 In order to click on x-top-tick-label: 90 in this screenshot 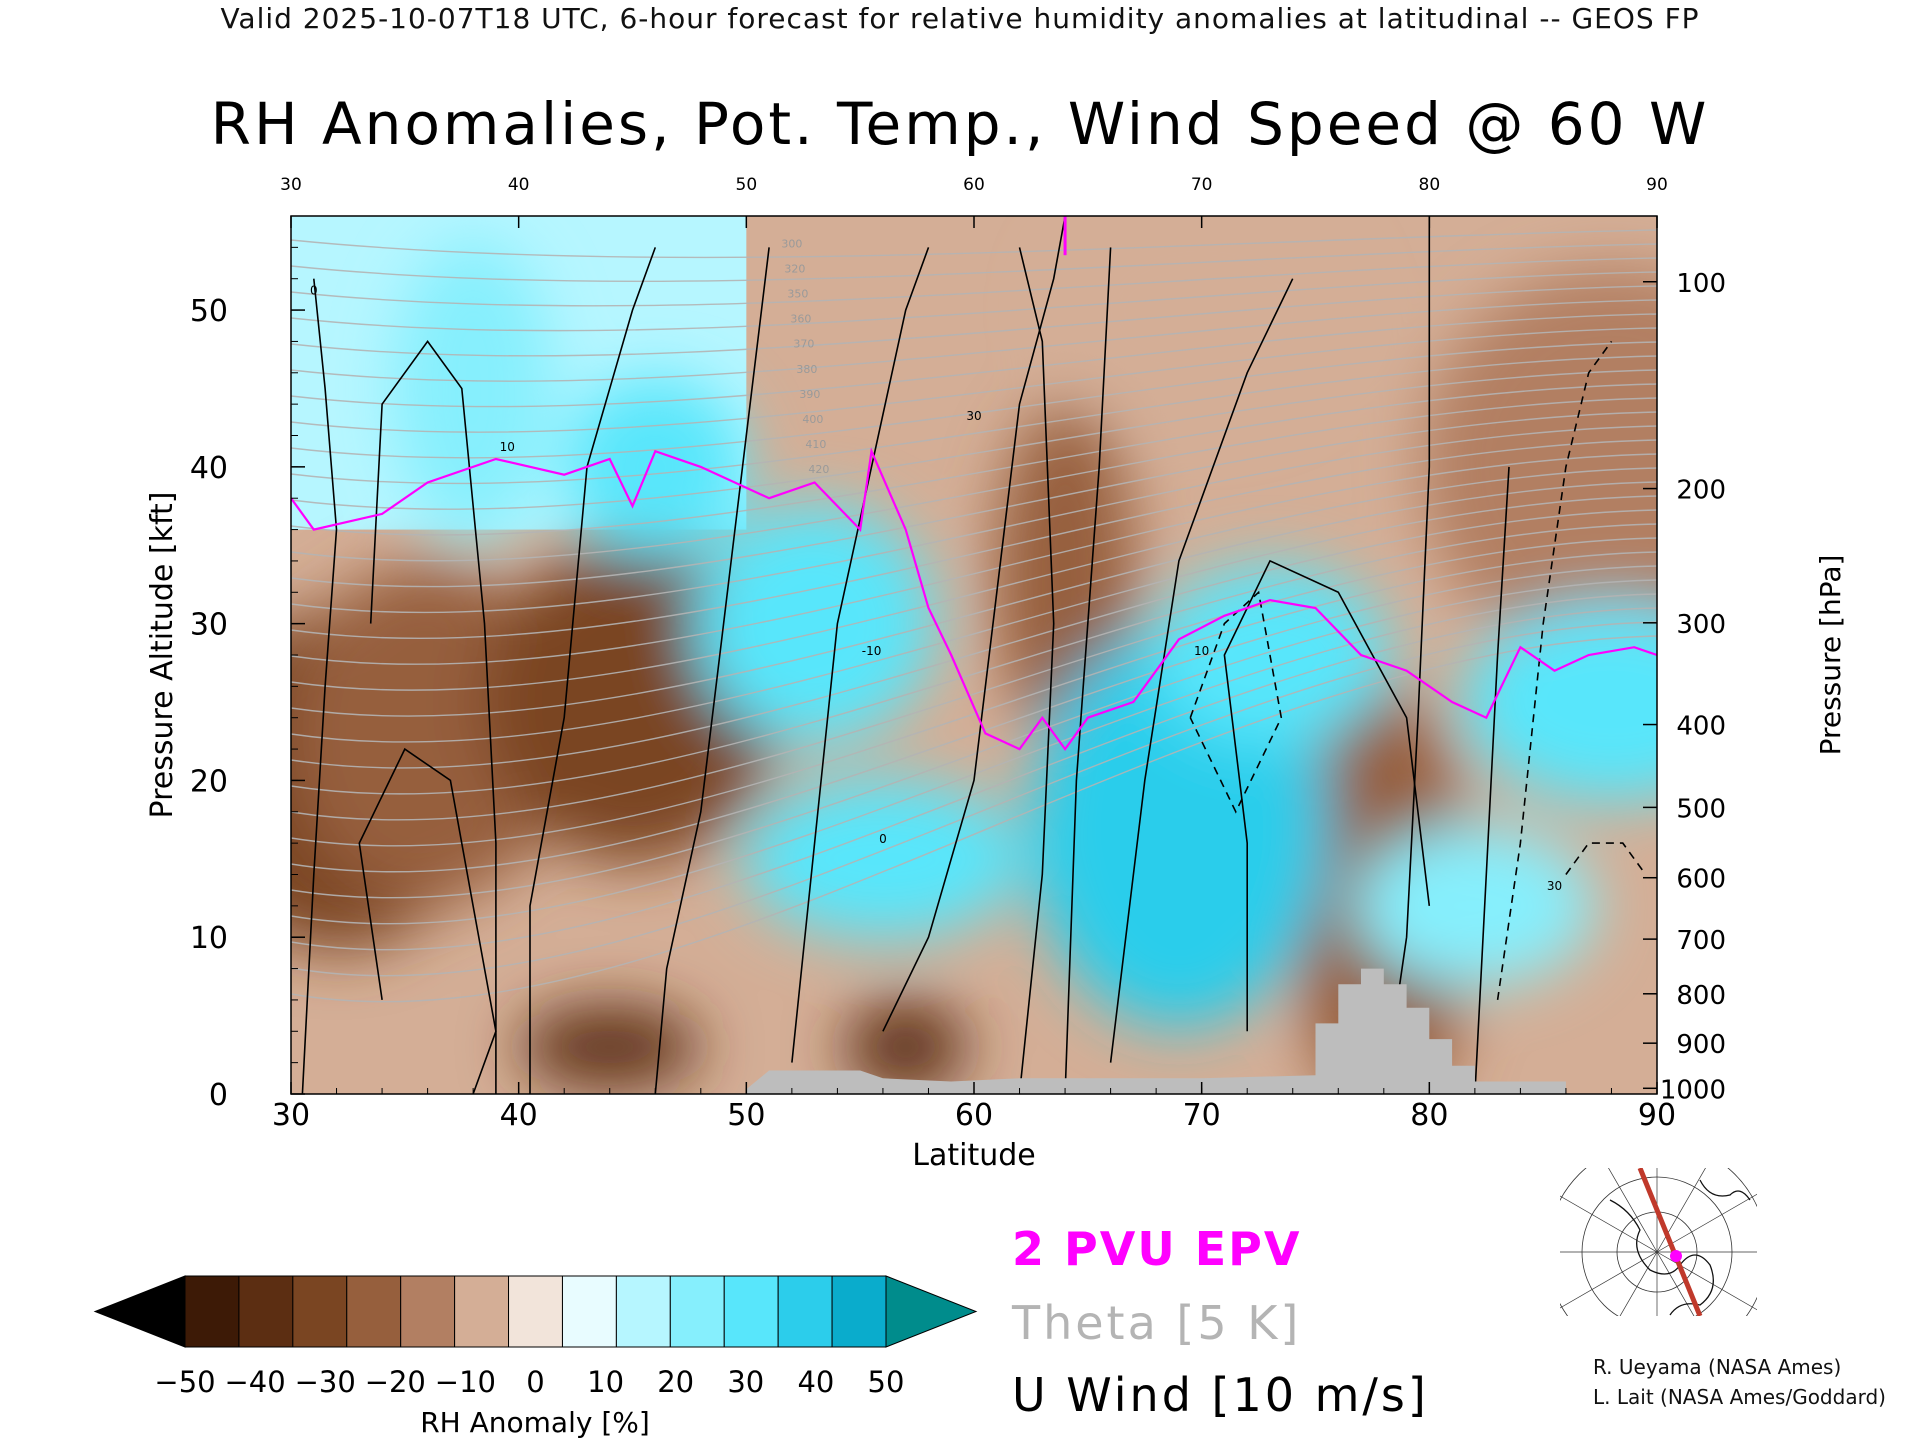, I will do `click(1657, 185)`.